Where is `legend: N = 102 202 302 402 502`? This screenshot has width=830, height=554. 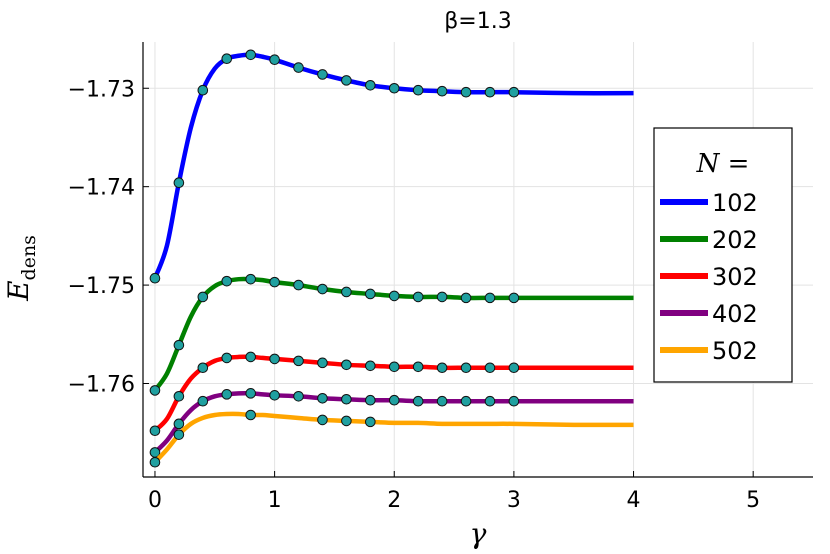 legend: N = 102 202 302 402 502 is located at coordinates (723, 255).